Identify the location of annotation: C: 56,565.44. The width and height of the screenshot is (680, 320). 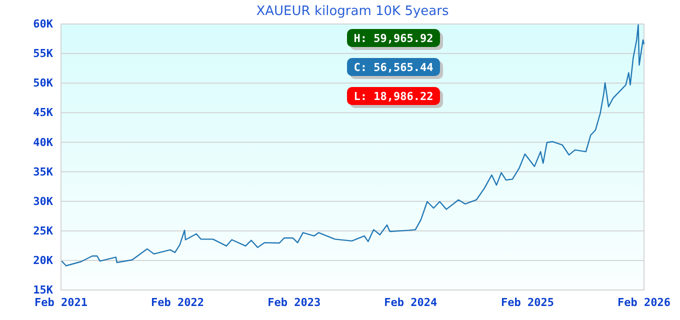
(394, 67).